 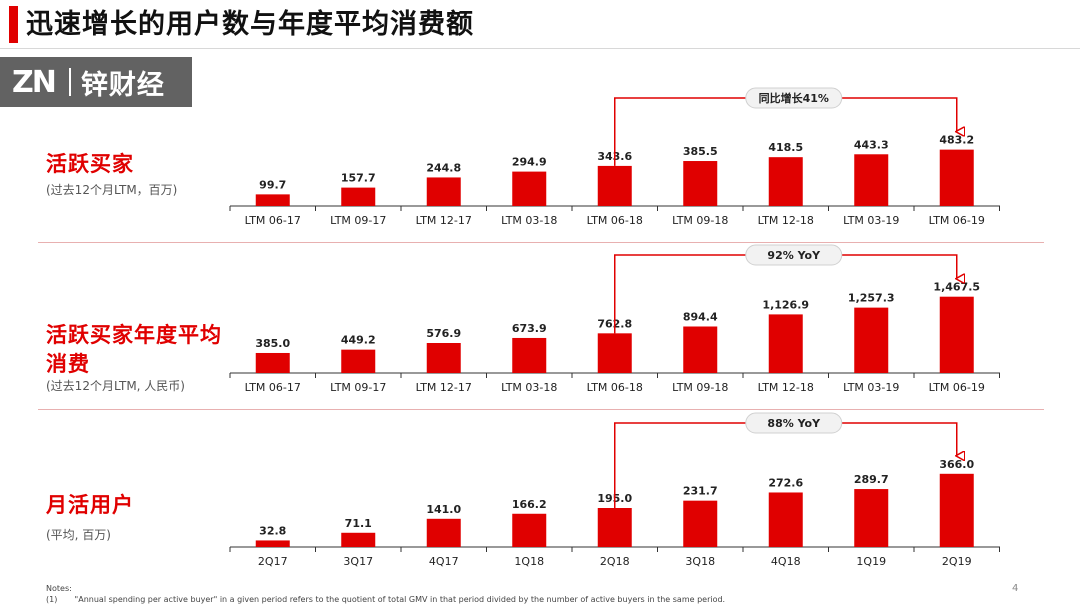 I want to click on data-label: 673.9, so click(x=529, y=328).